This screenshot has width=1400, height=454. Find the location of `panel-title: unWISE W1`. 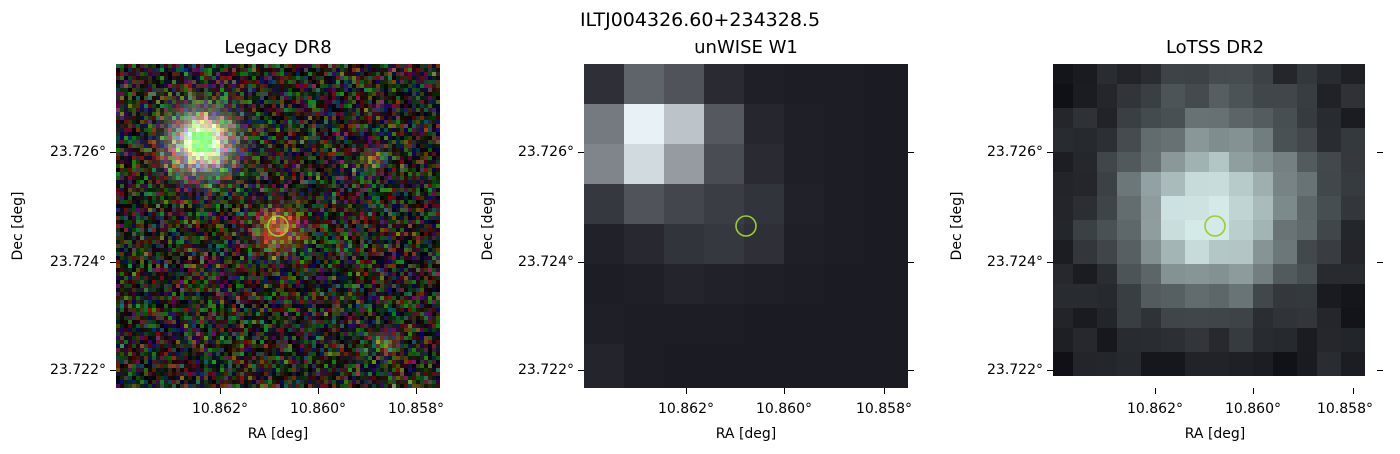

panel-title: unWISE W1 is located at coordinates (746, 47).